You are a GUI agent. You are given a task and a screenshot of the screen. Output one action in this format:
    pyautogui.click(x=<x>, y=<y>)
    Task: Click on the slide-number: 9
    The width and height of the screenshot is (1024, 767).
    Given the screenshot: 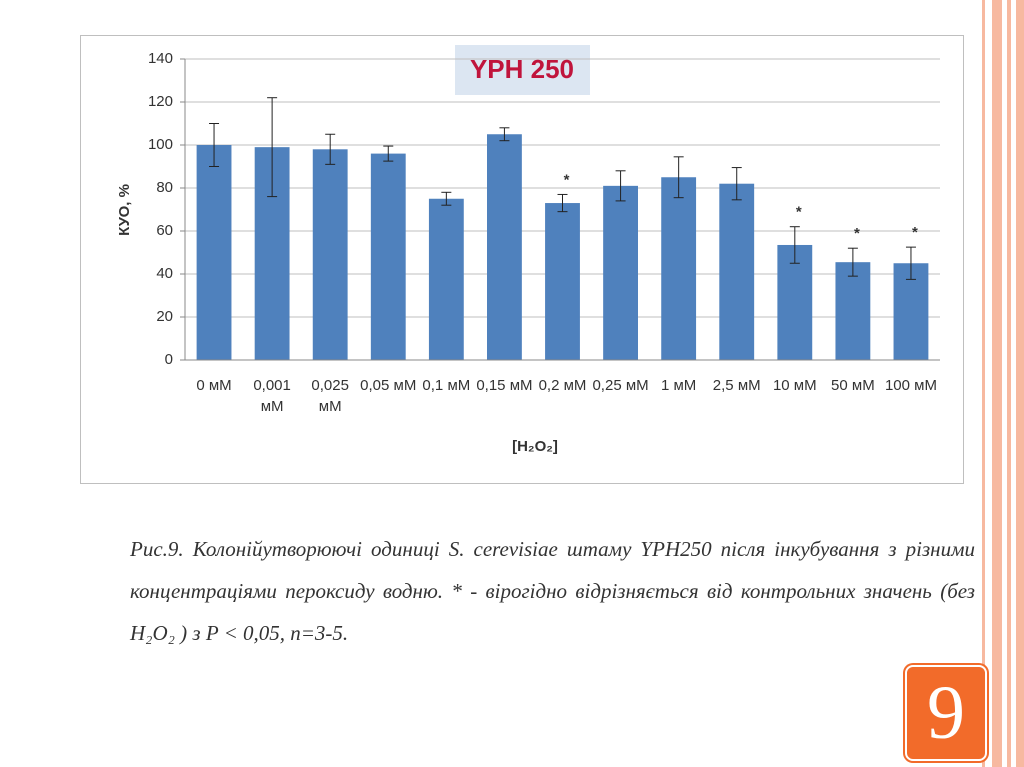 What is the action you would take?
    pyautogui.click(x=946, y=713)
    